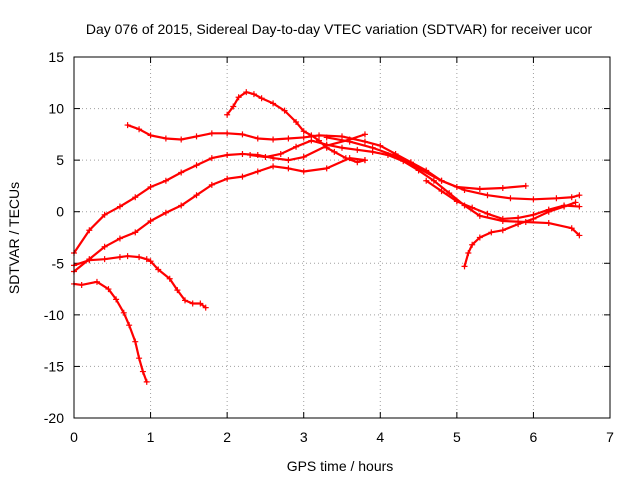 The image size is (640, 480). Describe the element at coordinates (60, 160) in the screenshot. I see `y-tick-label: 5` at that location.